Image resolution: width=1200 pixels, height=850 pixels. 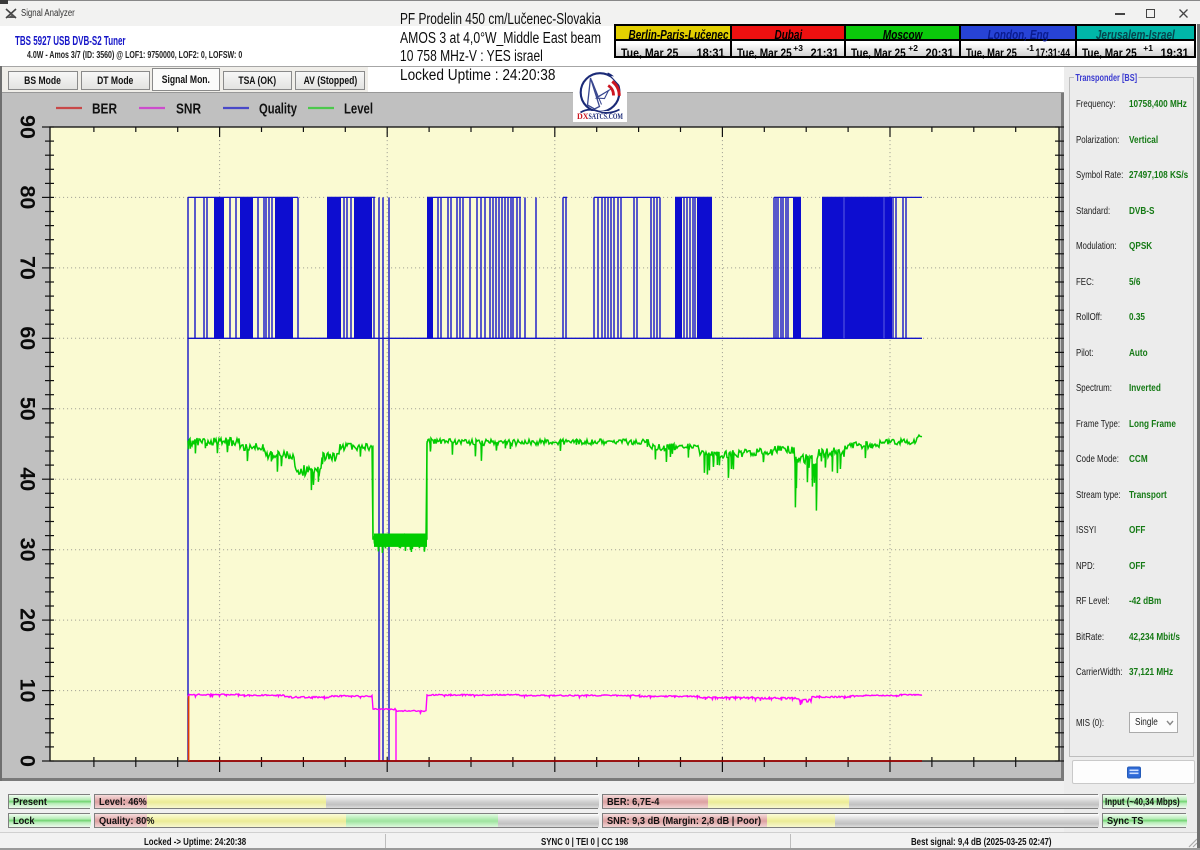 What do you see at coordinates (104, 109) in the screenshot?
I see `svg-text: BER` at bounding box center [104, 109].